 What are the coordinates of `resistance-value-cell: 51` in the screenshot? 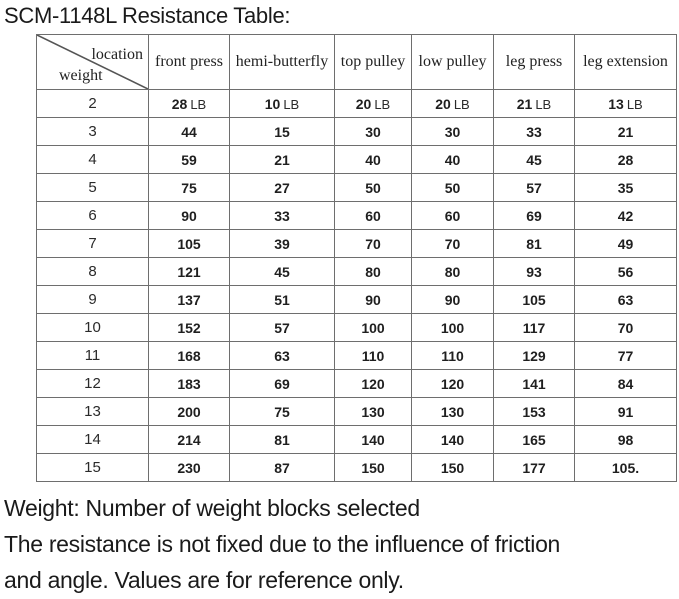 It's located at (282, 299).